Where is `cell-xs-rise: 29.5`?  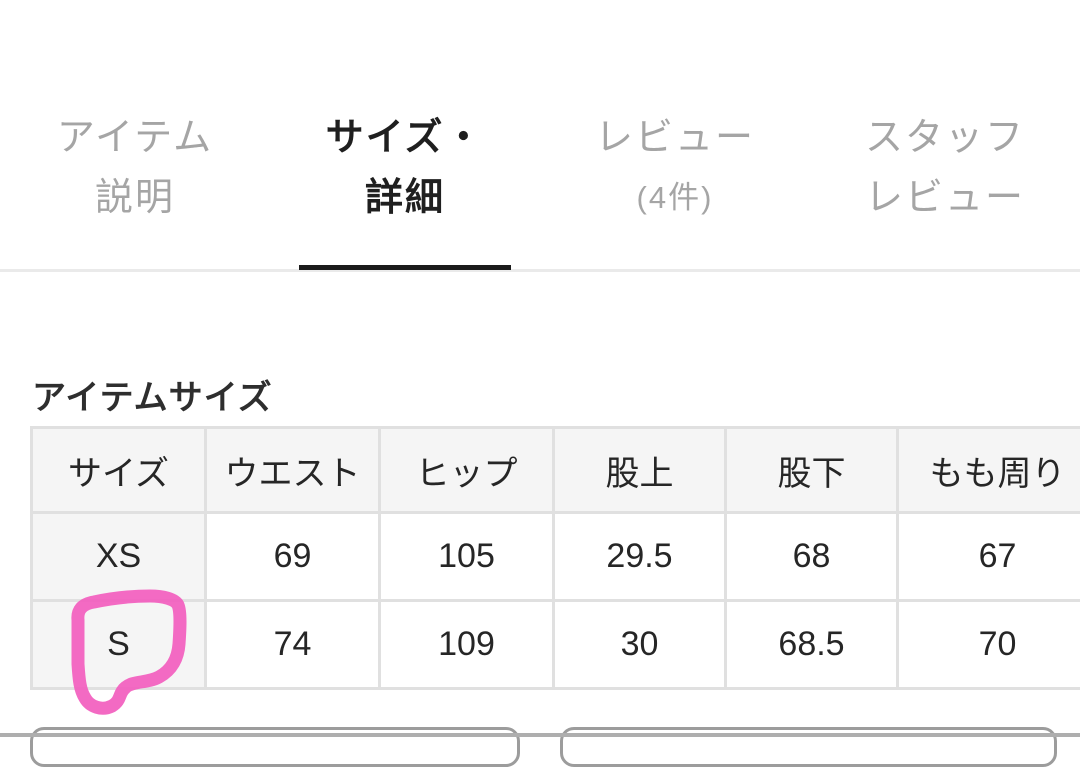 cell-xs-rise: 29.5 is located at coordinates (640, 557).